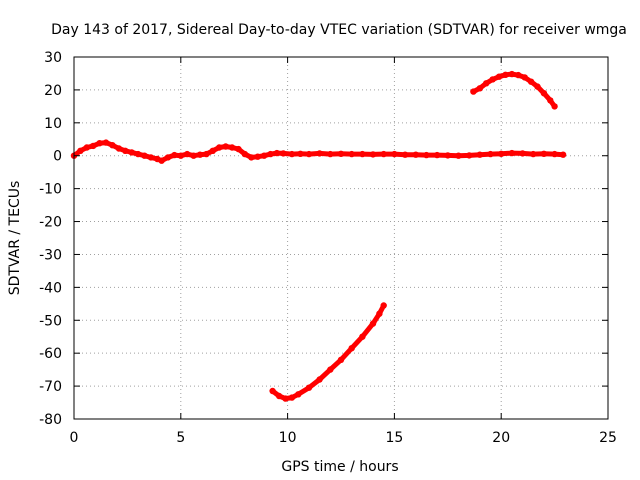 This screenshot has width=640, height=480. What do you see at coordinates (180, 438) in the screenshot?
I see `x-tick-label: 5` at bounding box center [180, 438].